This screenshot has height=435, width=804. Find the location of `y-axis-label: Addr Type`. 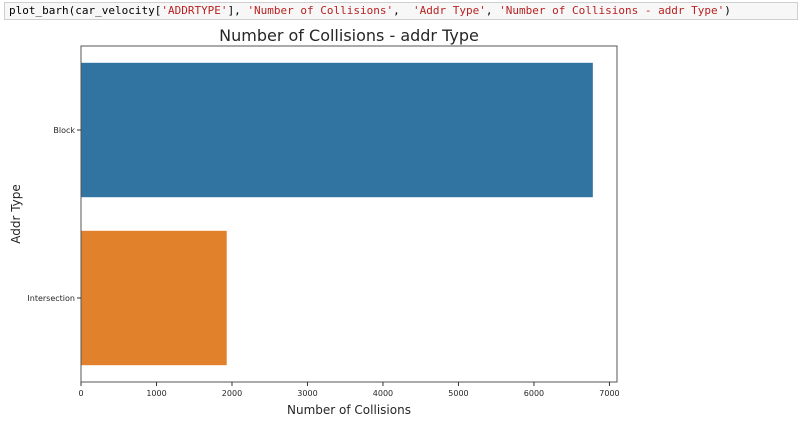

y-axis-label: Addr Type is located at coordinates (16, 214).